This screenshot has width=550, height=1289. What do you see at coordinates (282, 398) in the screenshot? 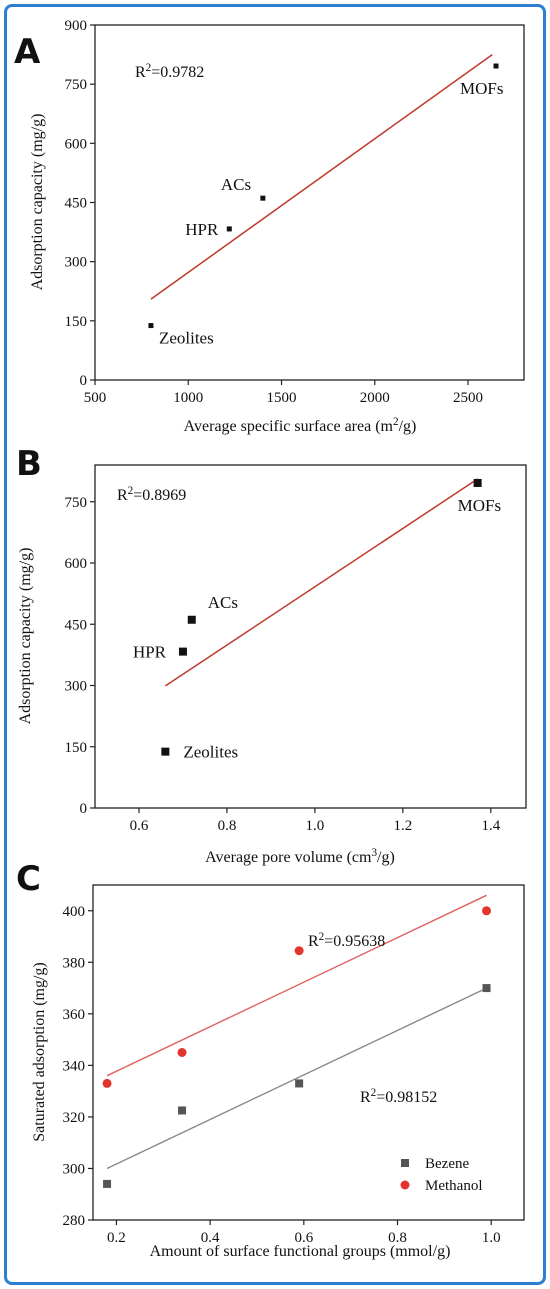
I see `x-tick-label: 1500` at bounding box center [282, 398].